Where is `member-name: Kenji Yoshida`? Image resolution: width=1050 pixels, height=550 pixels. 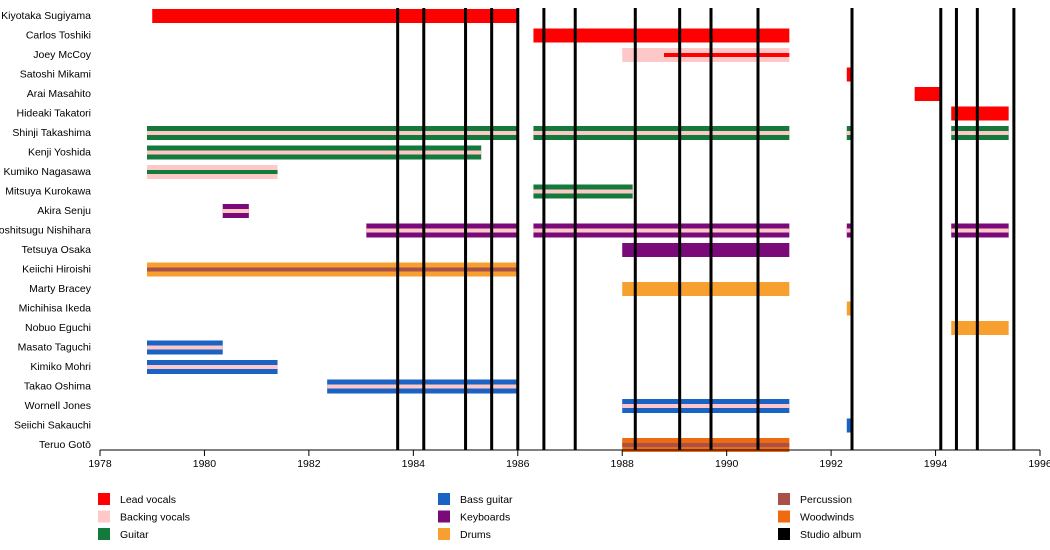
member-name: Kenji Yoshida is located at coordinates (59, 152).